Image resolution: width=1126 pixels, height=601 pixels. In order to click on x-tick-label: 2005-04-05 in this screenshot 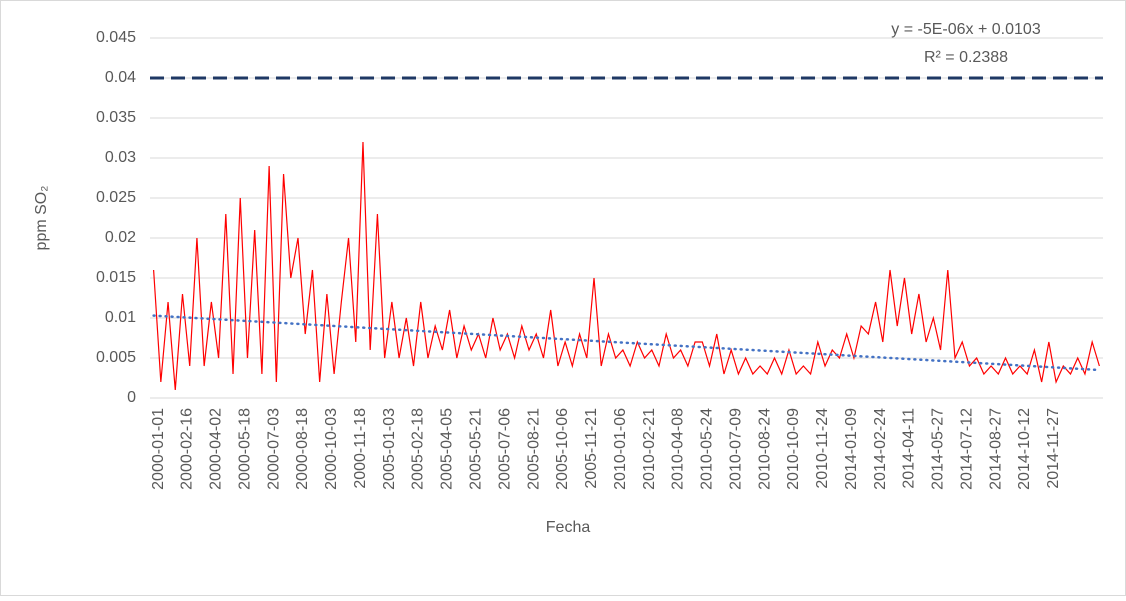, I will do `click(447, 449)`.